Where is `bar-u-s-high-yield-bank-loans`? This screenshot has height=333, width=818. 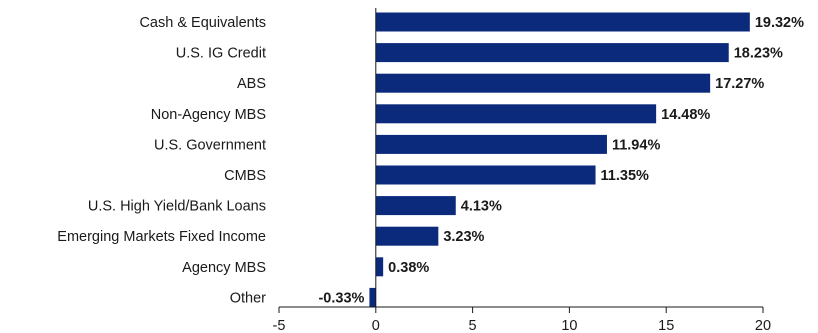 bar-u-s-high-yield-bank-loans is located at coordinates (415, 206).